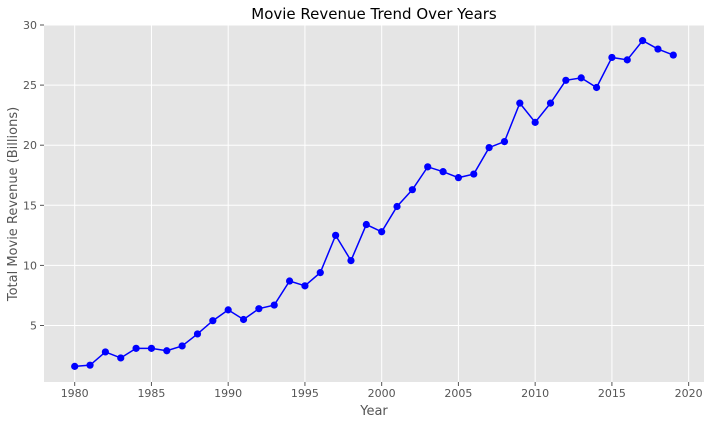 The width and height of the screenshot is (712, 424). What do you see at coordinates (13, 204) in the screenshot?
I see `y-axis-label: Total Movie Revenue (Billions)` at bounding box center [13, 204].